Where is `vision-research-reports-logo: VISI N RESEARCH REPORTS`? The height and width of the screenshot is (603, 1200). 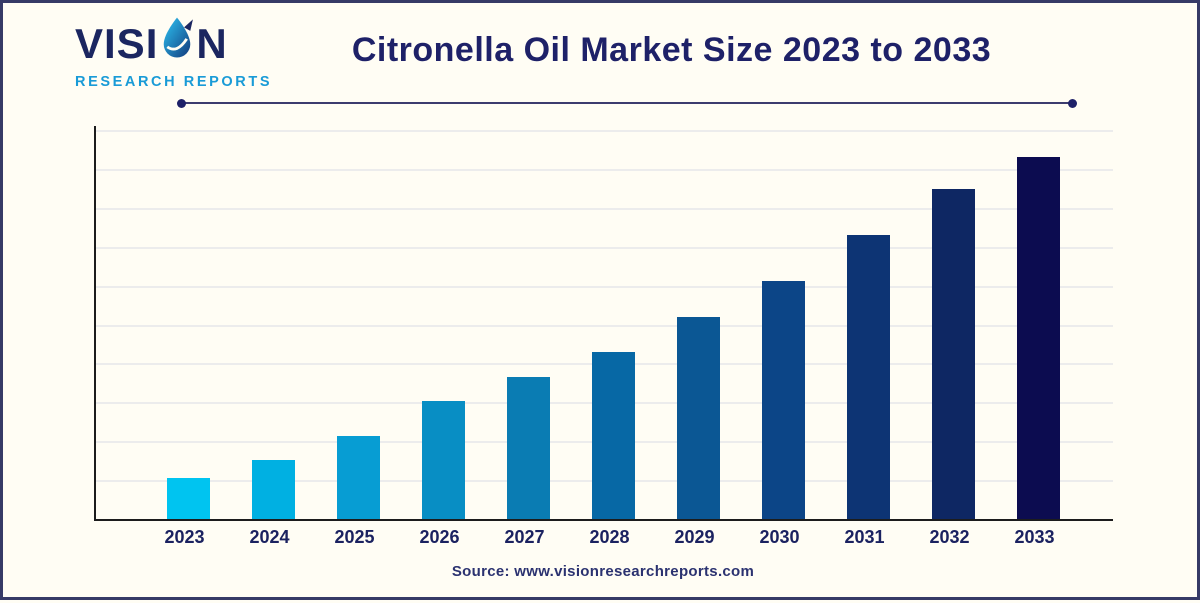 vision-research-reports-logo: VISI N RESEARCH REPORTS is located at coordinates (190, 52).